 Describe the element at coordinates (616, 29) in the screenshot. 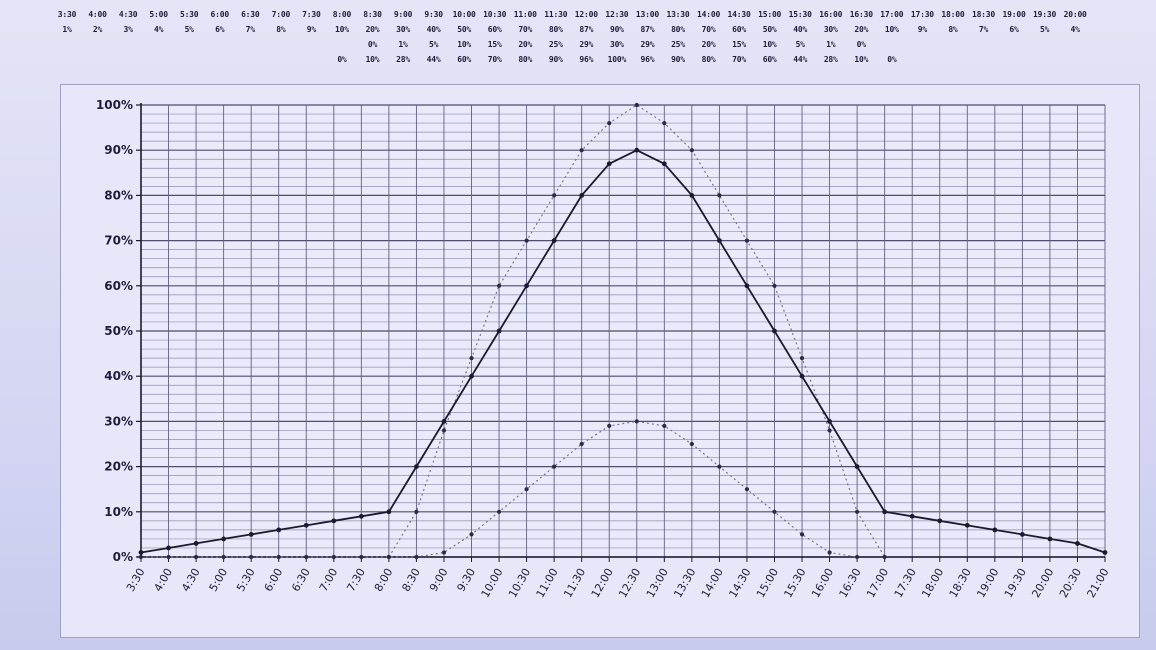

I see `table-cell: 90%` at that location.